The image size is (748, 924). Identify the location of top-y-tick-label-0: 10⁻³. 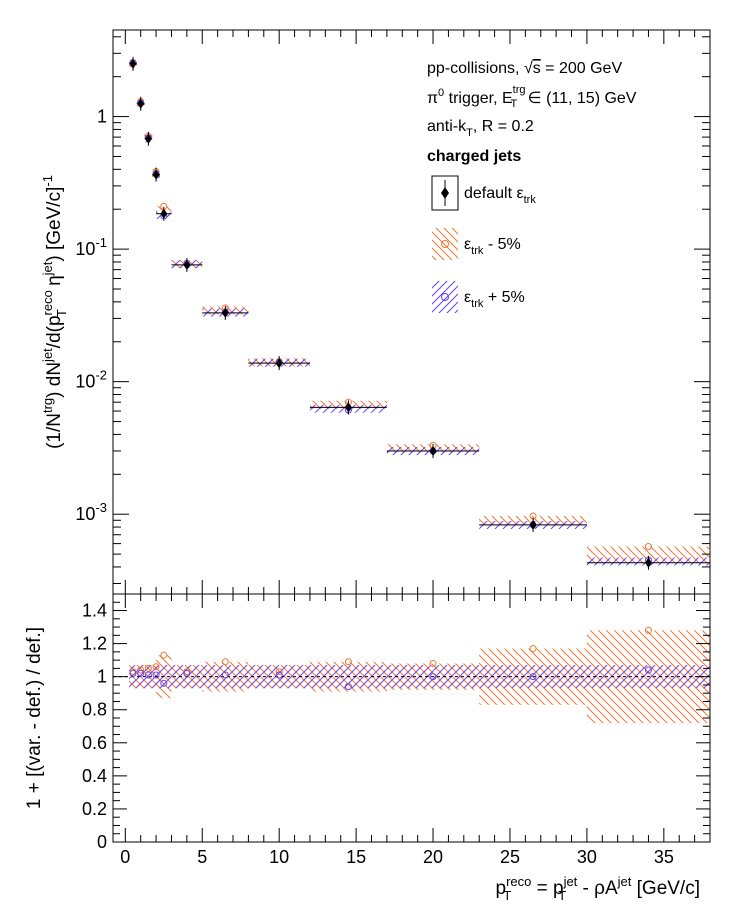
(91, 512).